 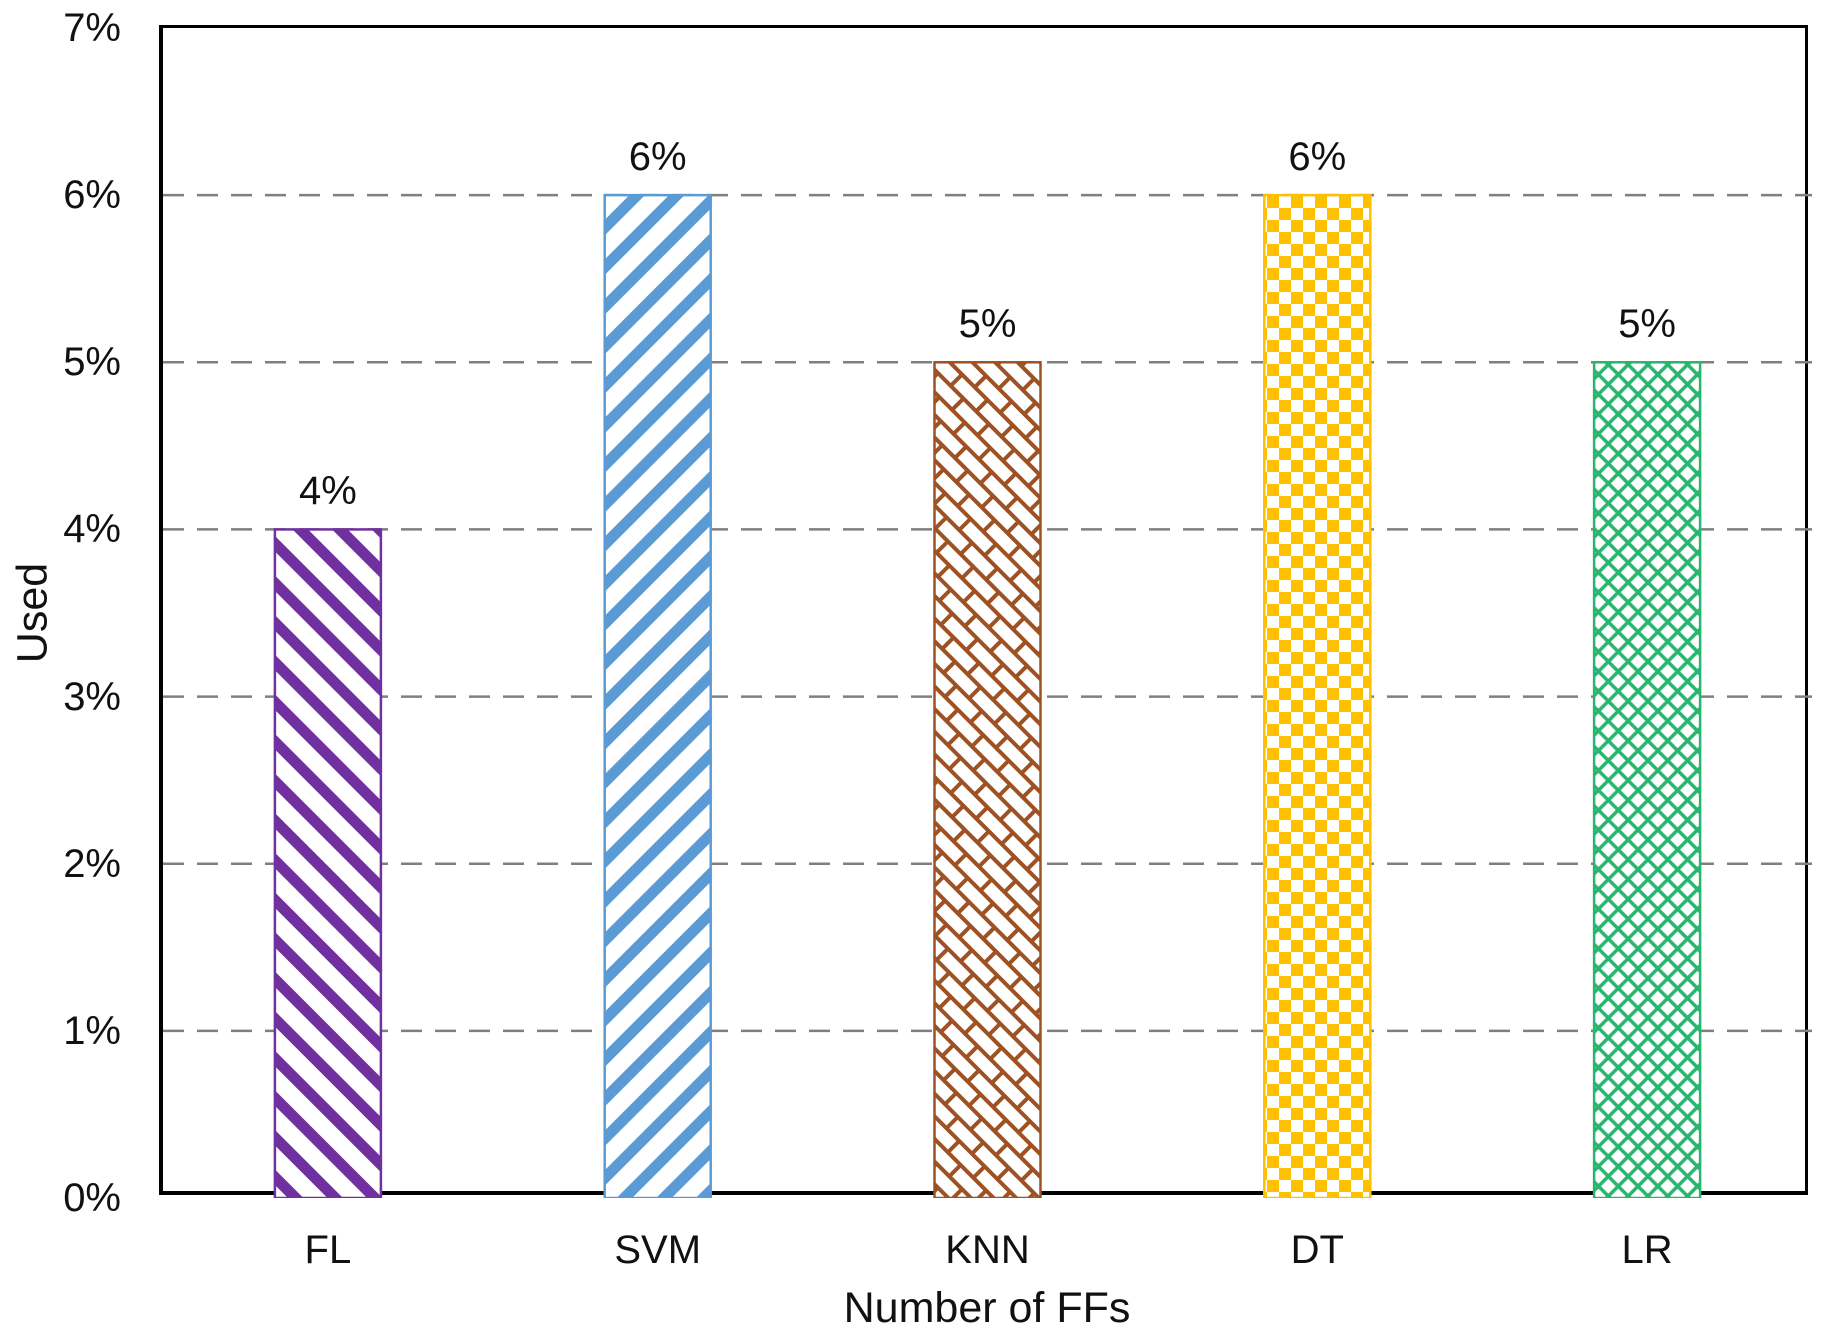 What do you see at coordinates (92, 863) in the screenshot?
I see `y-tick-label-2%: 2%` at bounding box center [92, 863].